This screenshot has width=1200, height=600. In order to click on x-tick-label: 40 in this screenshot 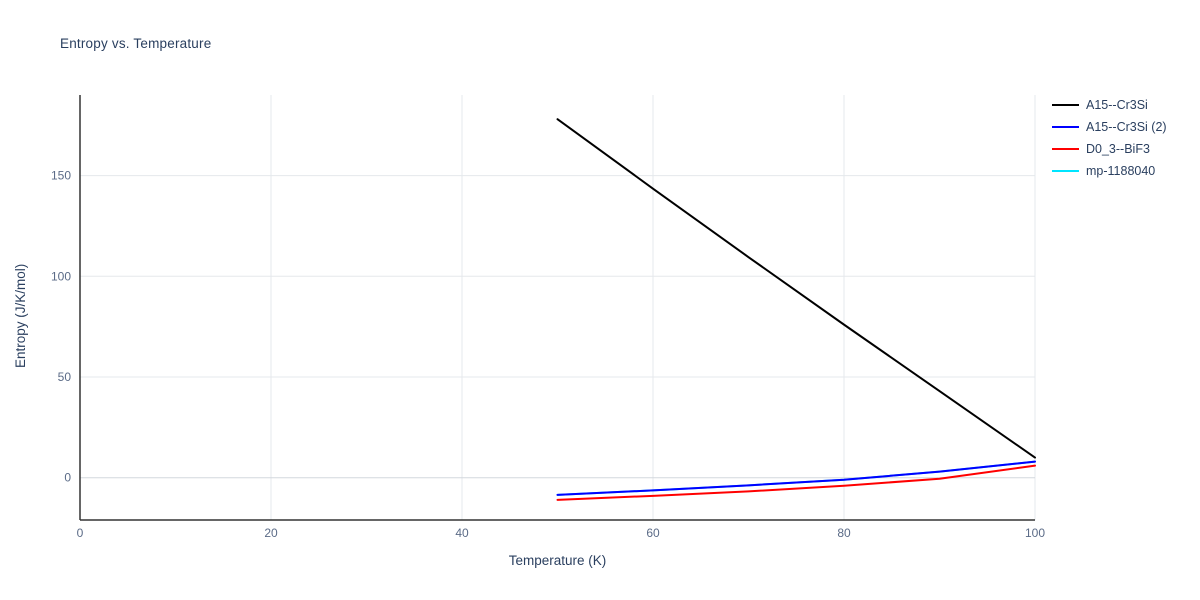, I will do `click(462, 533)`.